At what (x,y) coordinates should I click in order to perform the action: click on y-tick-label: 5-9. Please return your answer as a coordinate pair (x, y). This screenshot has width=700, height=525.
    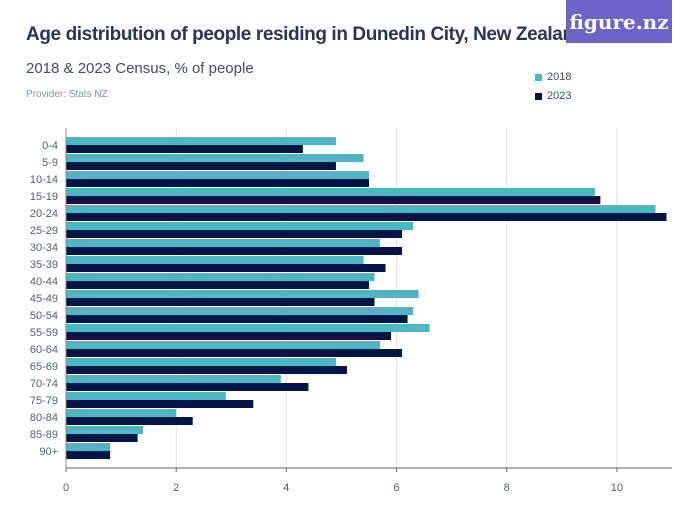
    Looking at the image, I should click on (50, 163).